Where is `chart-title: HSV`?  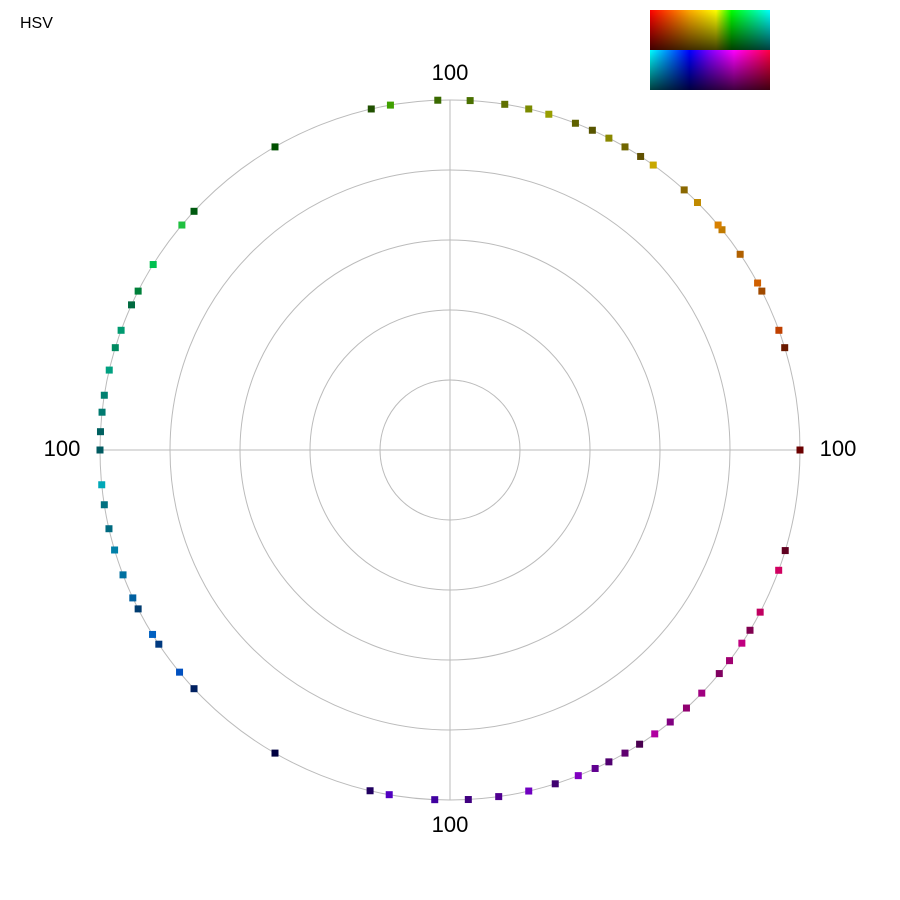 chart-title: HSV is located at coordinates (36, 23).